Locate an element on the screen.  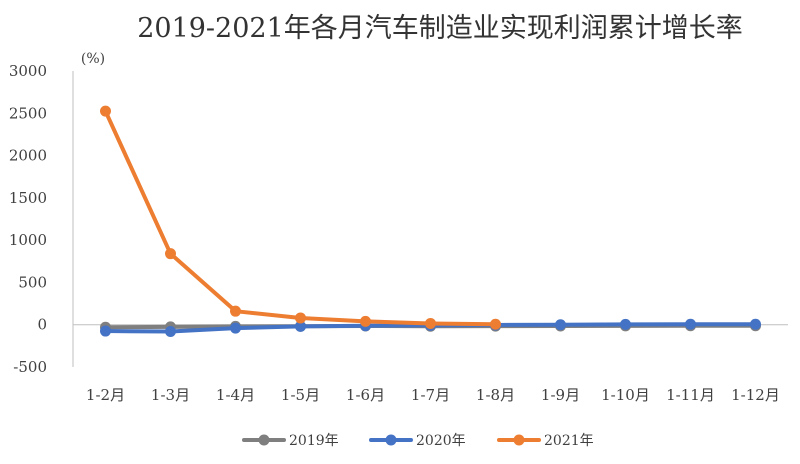
legend-label: 2020年 is located at coordinates (441, 441).